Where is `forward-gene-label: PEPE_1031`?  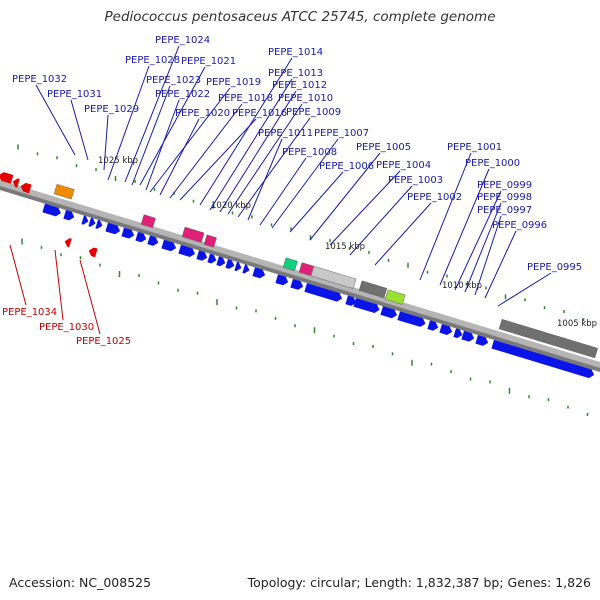 forward-gene-label: PEPE_1031 is located at coordinates (74, 94).